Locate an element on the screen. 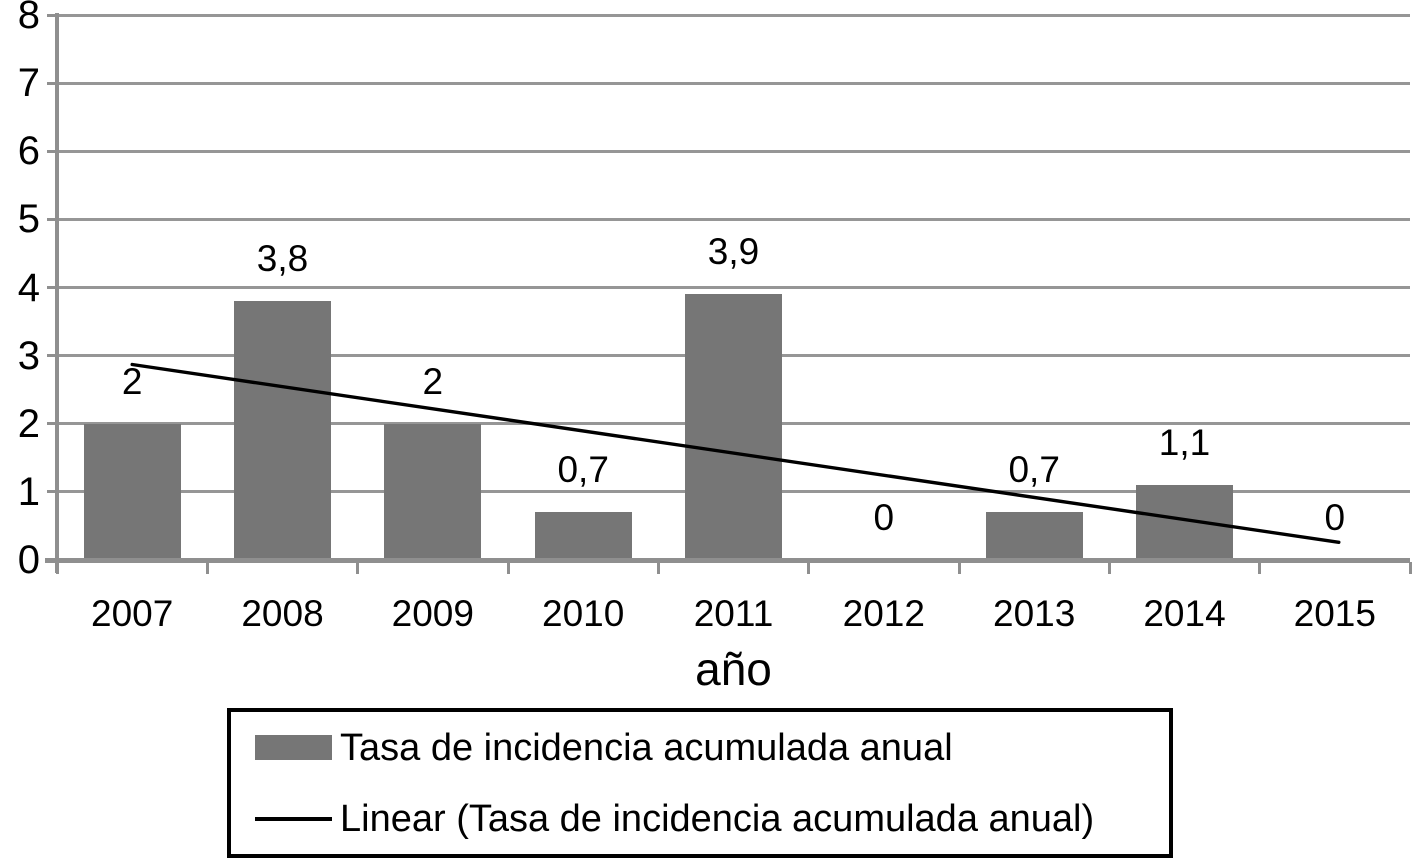 The width and height of the screenshot is (1416, 861). y-axis-tick-label: 1 is located at coordinates (28, 491).